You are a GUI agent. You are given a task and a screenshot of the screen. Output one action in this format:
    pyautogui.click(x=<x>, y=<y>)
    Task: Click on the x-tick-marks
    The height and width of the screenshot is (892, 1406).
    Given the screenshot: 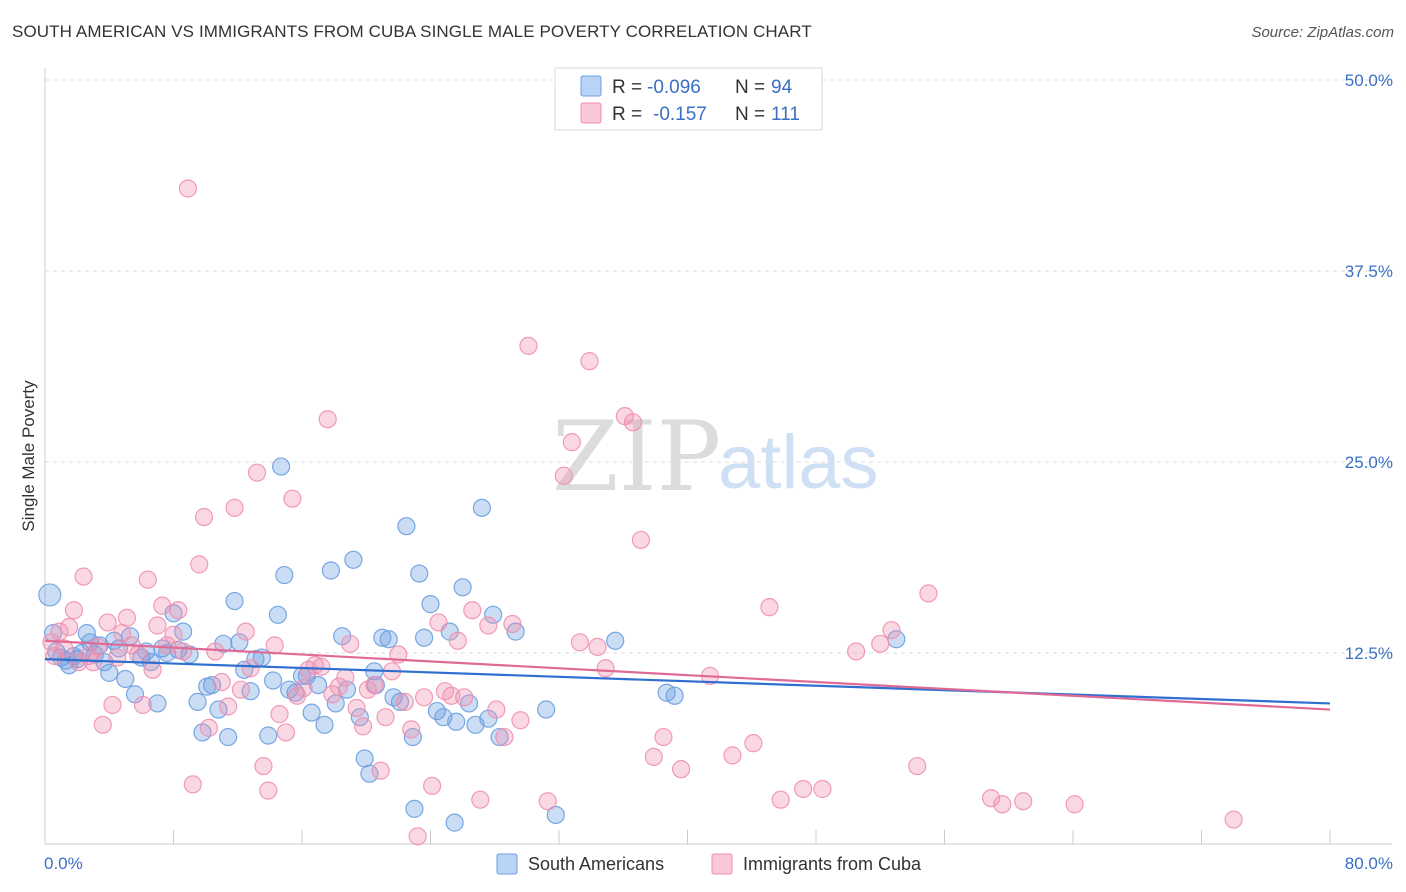 What is the action you would take?
    pyautogui.click(x=687, y=837)
    